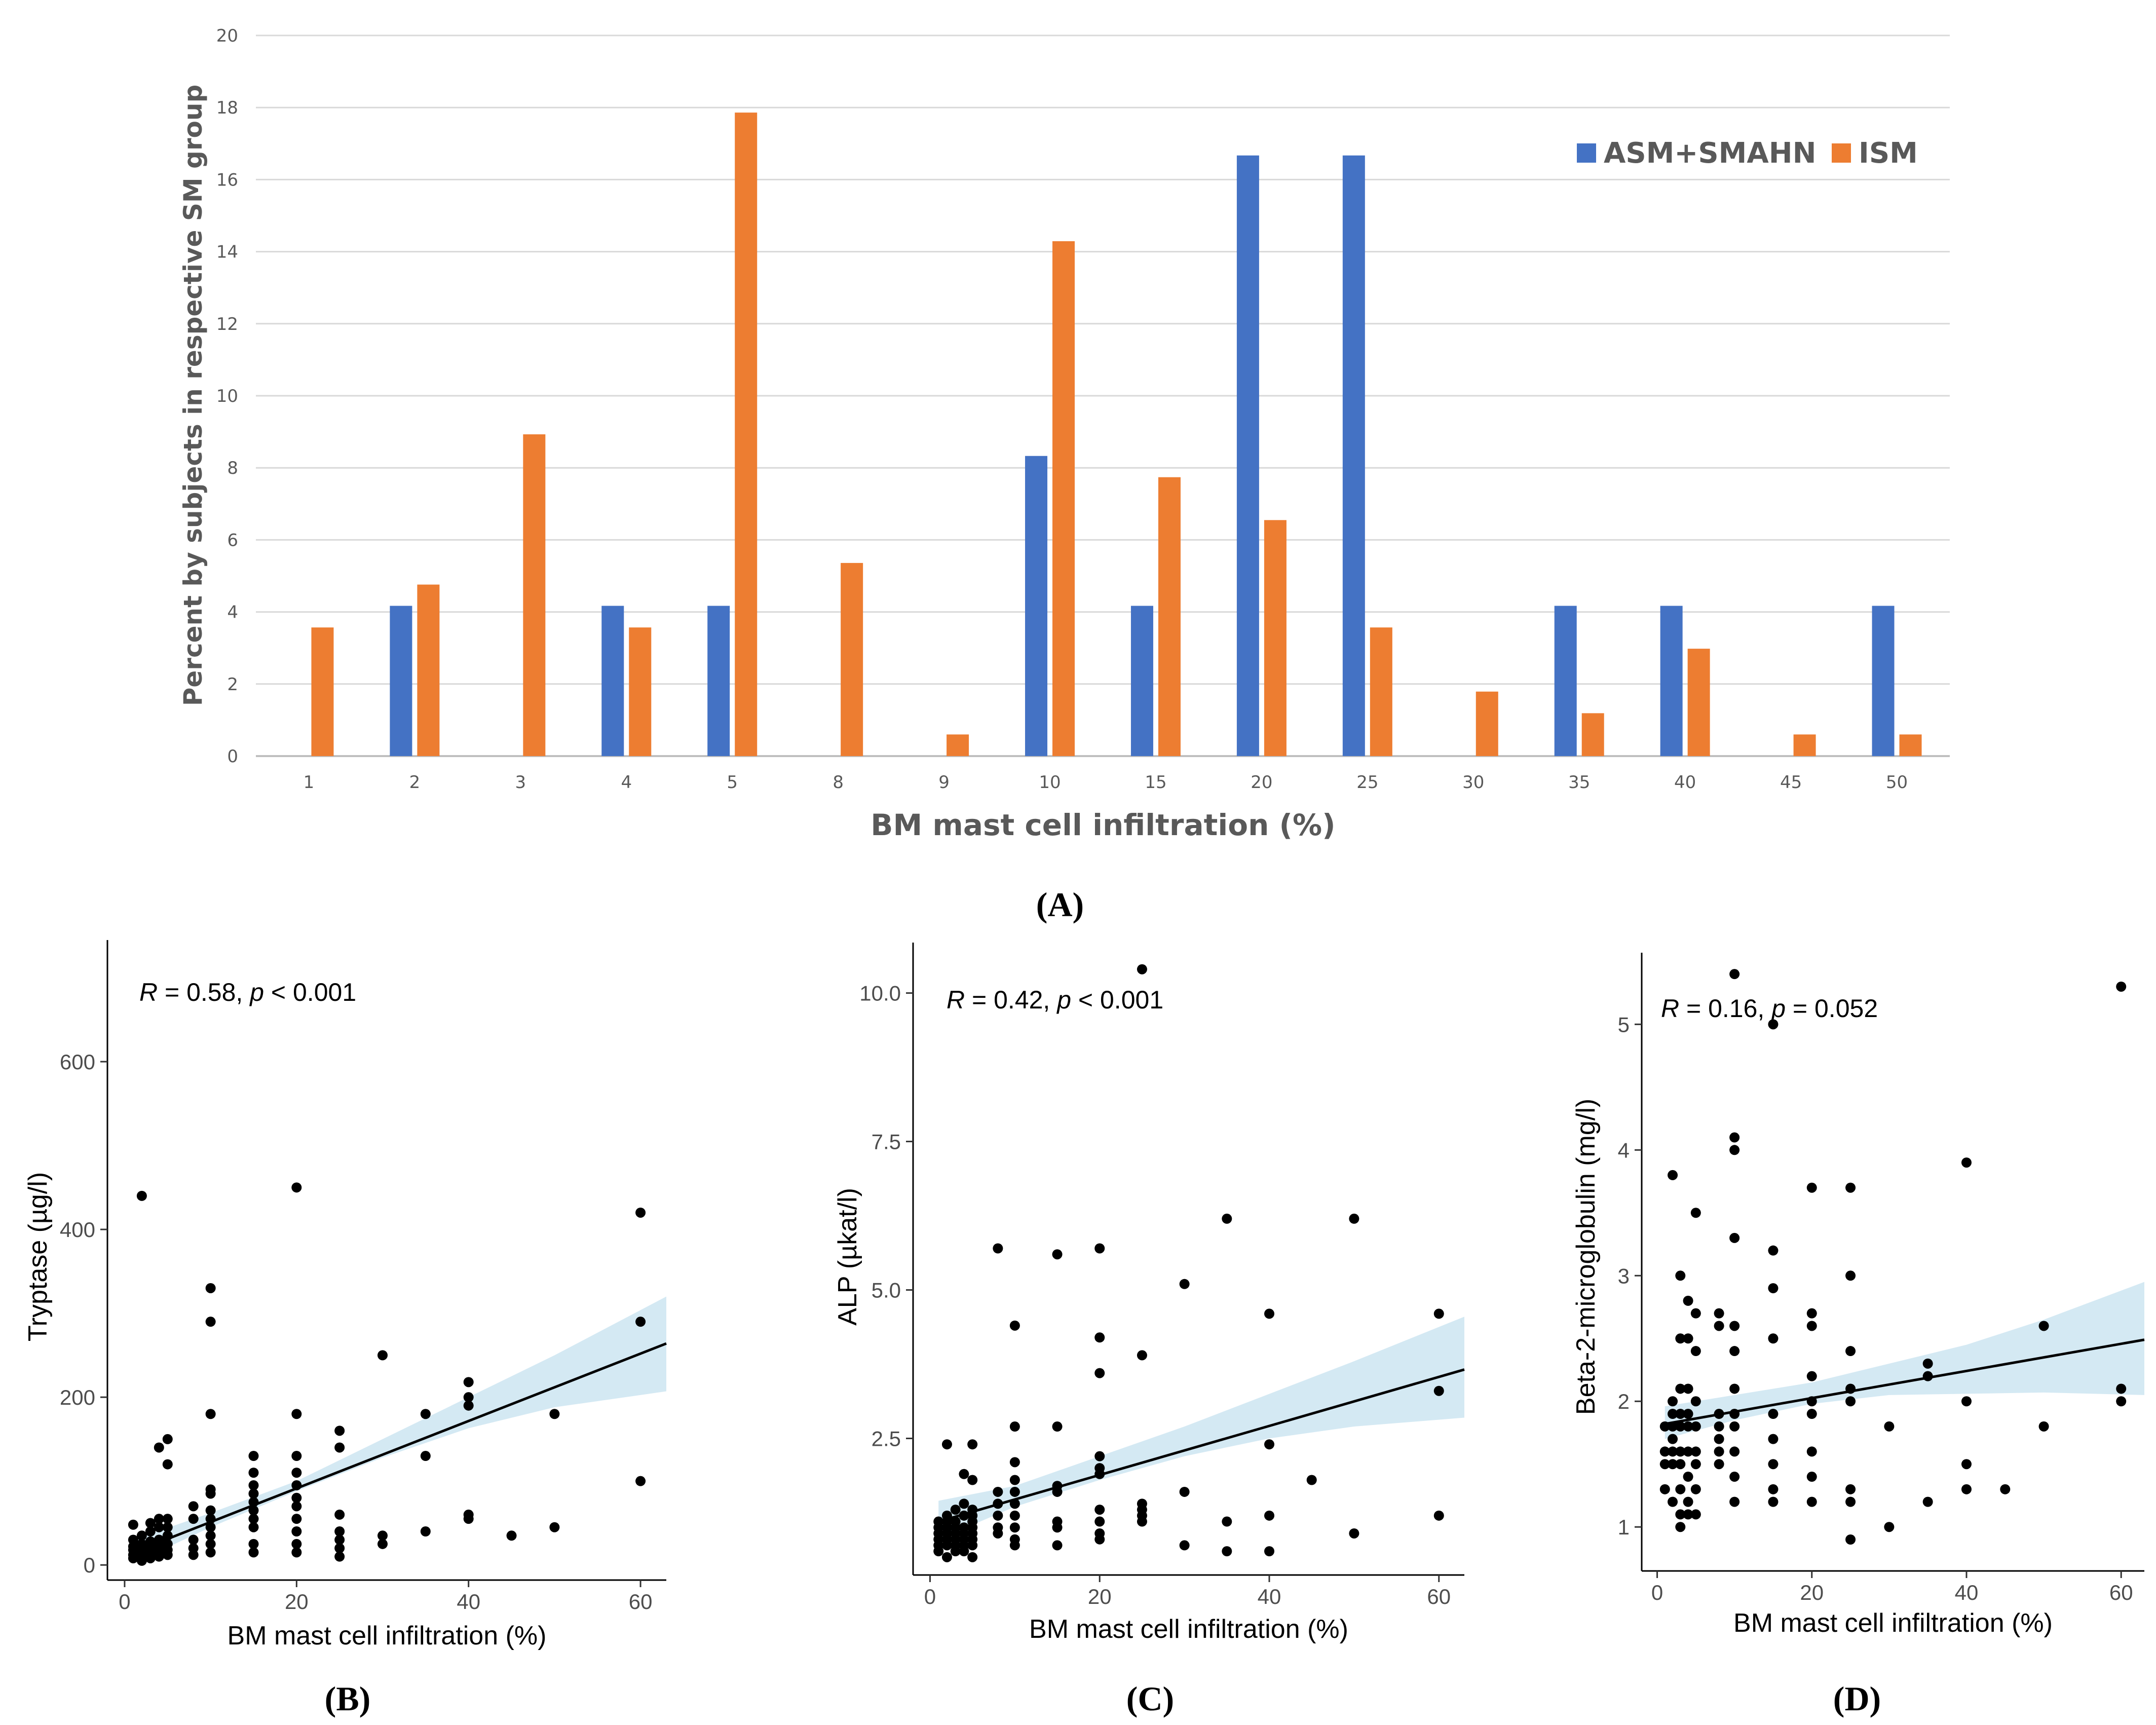 The image size is (2156, 1725). I want to click on legend-swatch-ism, so click(1841, 153).